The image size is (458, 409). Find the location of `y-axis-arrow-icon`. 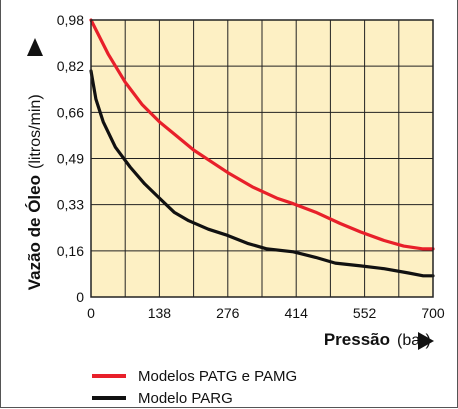

y-axis-arrow-icon is located at coordinates (35, 47).